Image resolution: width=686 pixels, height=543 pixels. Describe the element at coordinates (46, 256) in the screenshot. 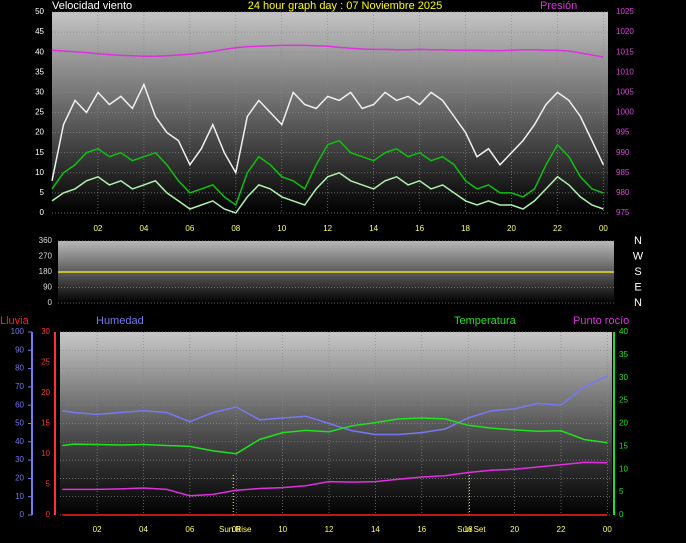

I see `y-tick-label: 270` at that location.